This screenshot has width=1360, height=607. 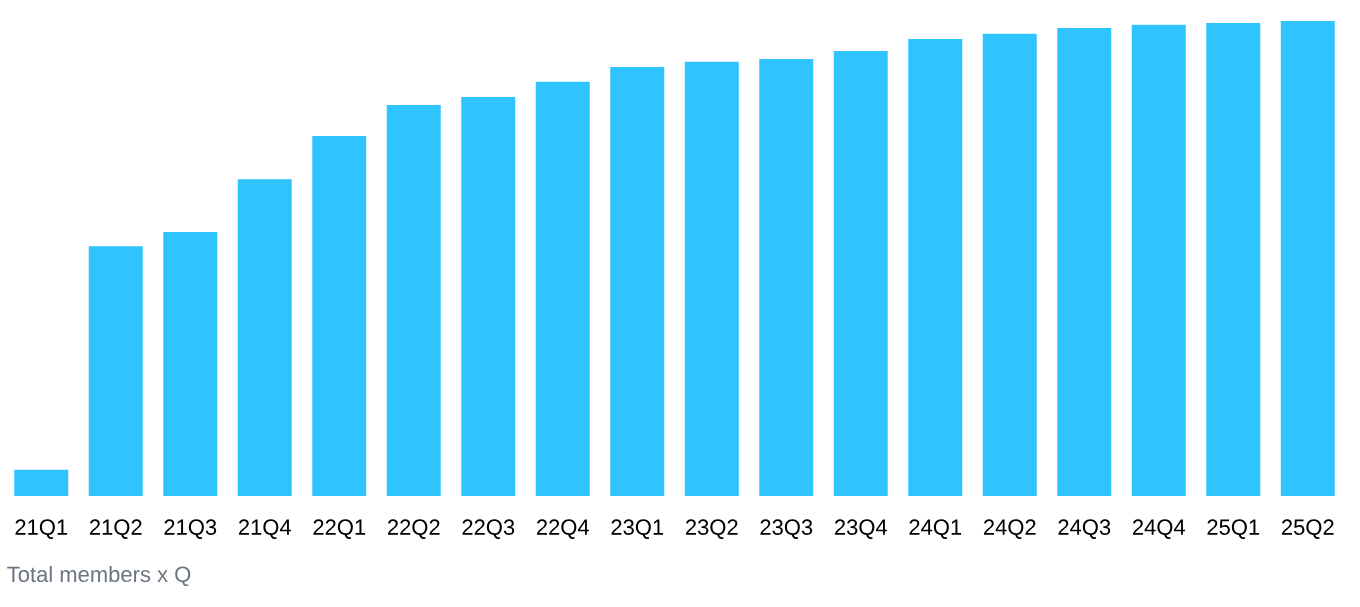 I want to click on x-tick-label: 24Q3, so click(x=1084, y=529).